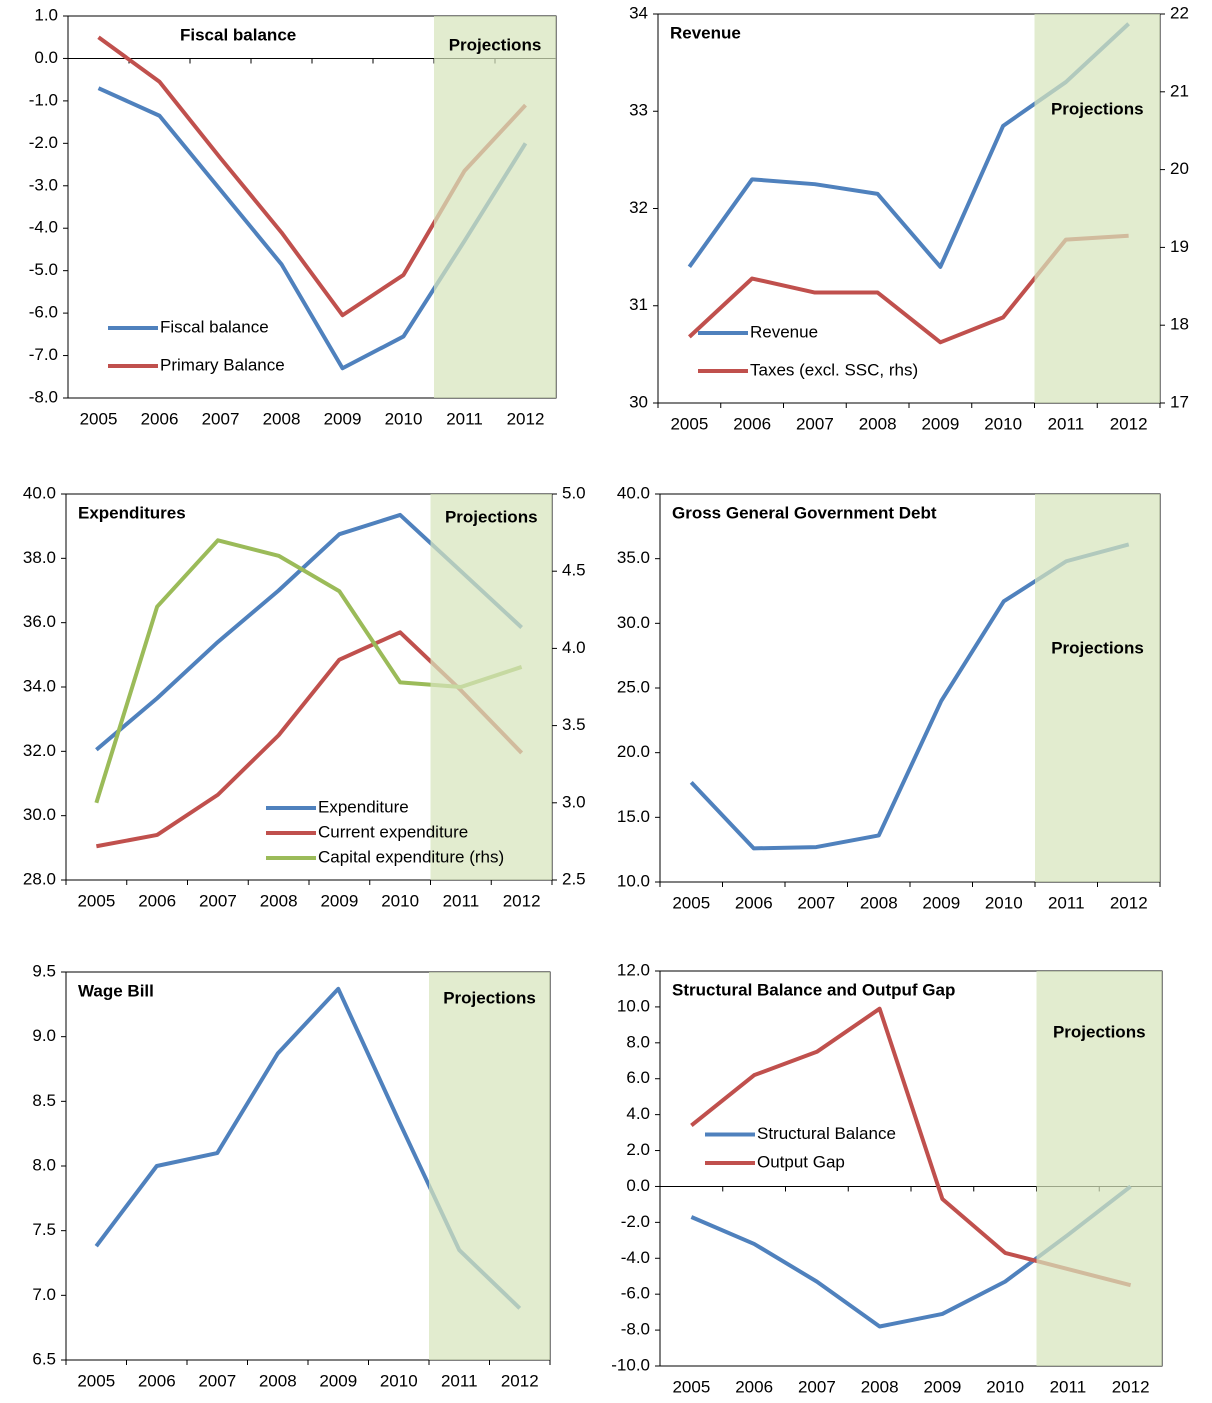 Image resolution: width=1212 pixels, height=1403 pixels. Describe the element at coordinates (39, 878) in the screenshot. I see `y-tick-label: 28.0` at that location.